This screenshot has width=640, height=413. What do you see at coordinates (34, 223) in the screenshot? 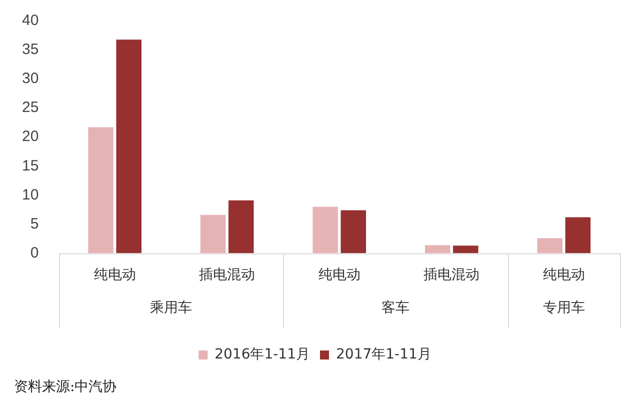
I see `y-tick-label: 5` at bounding box center [34, 223].